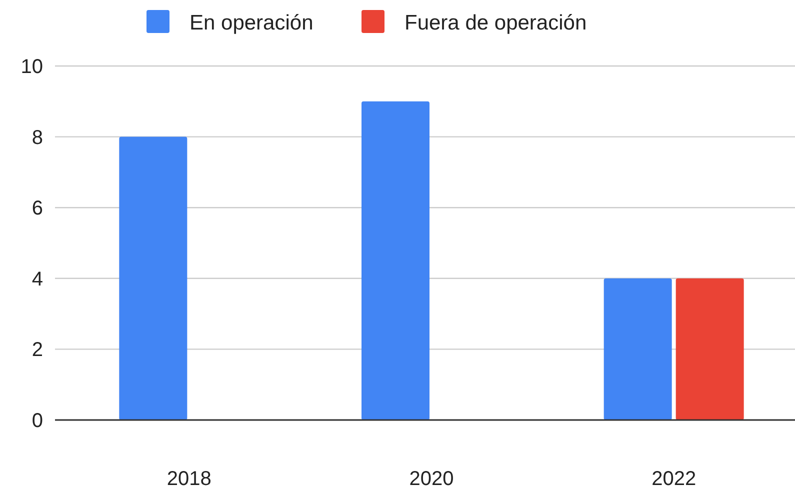 This screenshot has height=495, width=795. What do you see at coordinates (674, 479) in the screenshot?
I see `x-tick-label: 2022` at bounding box center [674, 479].